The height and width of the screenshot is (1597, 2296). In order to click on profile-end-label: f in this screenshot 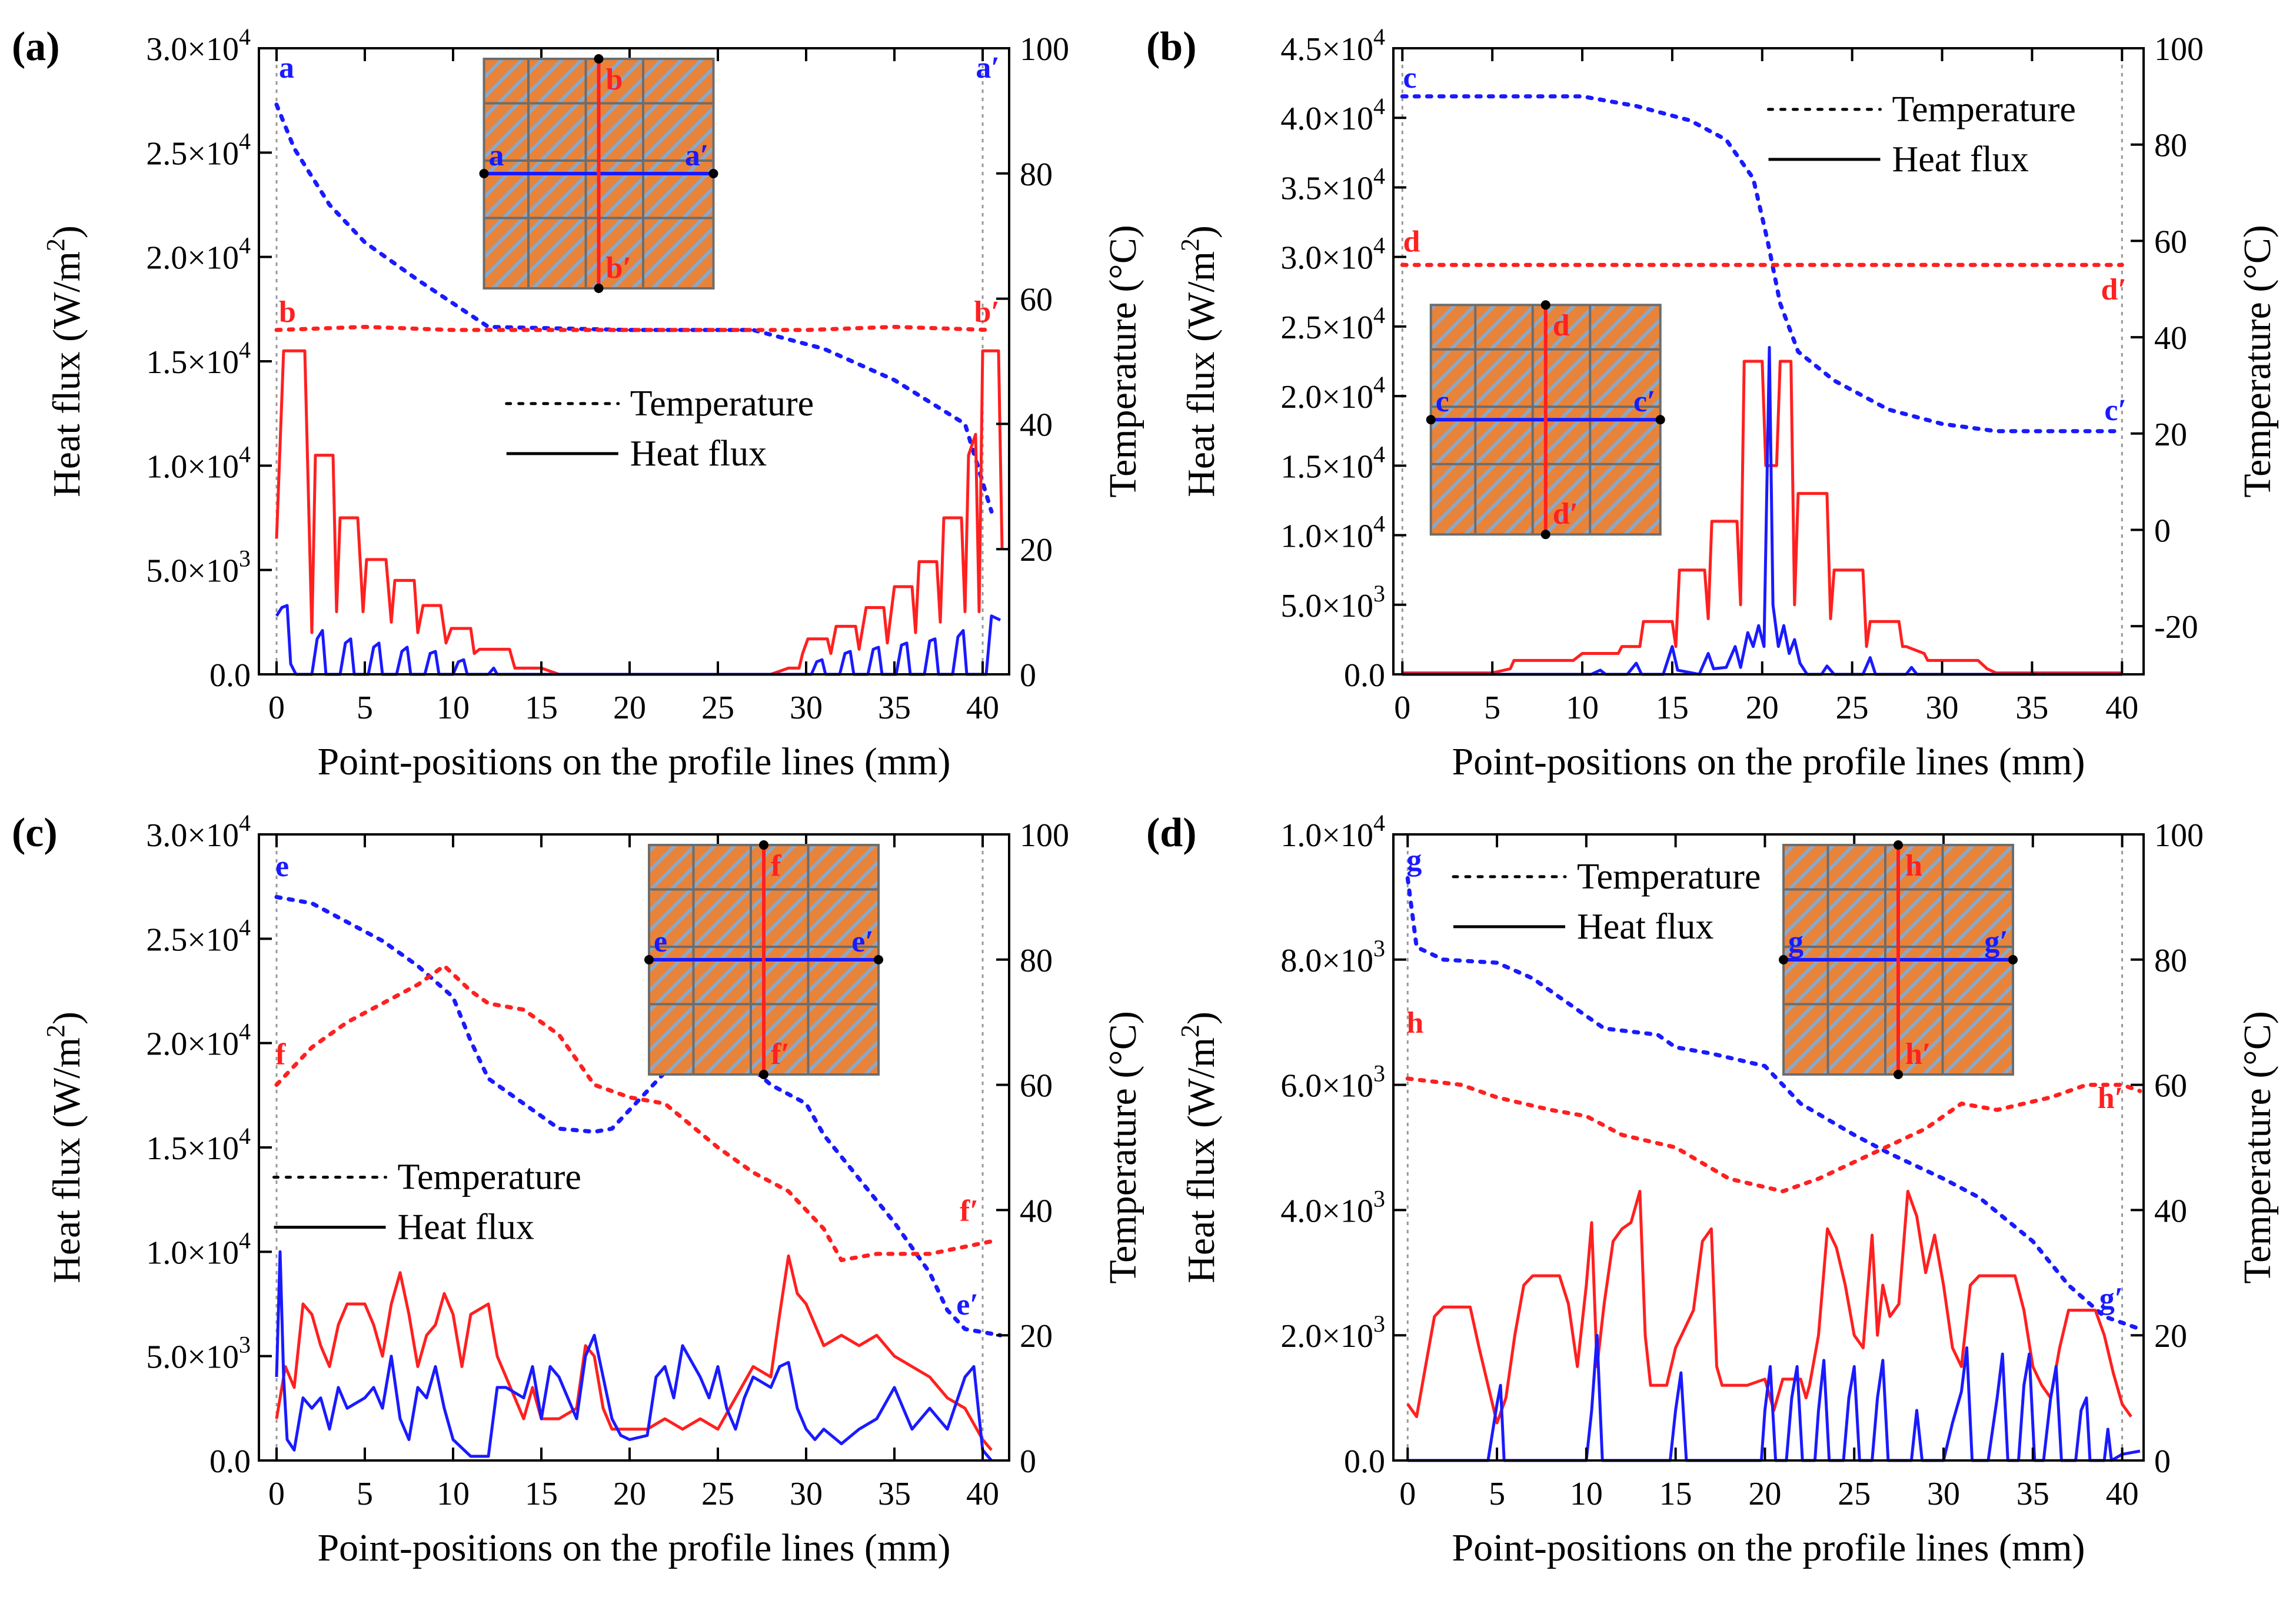, I will do `click(280, 1054)`.